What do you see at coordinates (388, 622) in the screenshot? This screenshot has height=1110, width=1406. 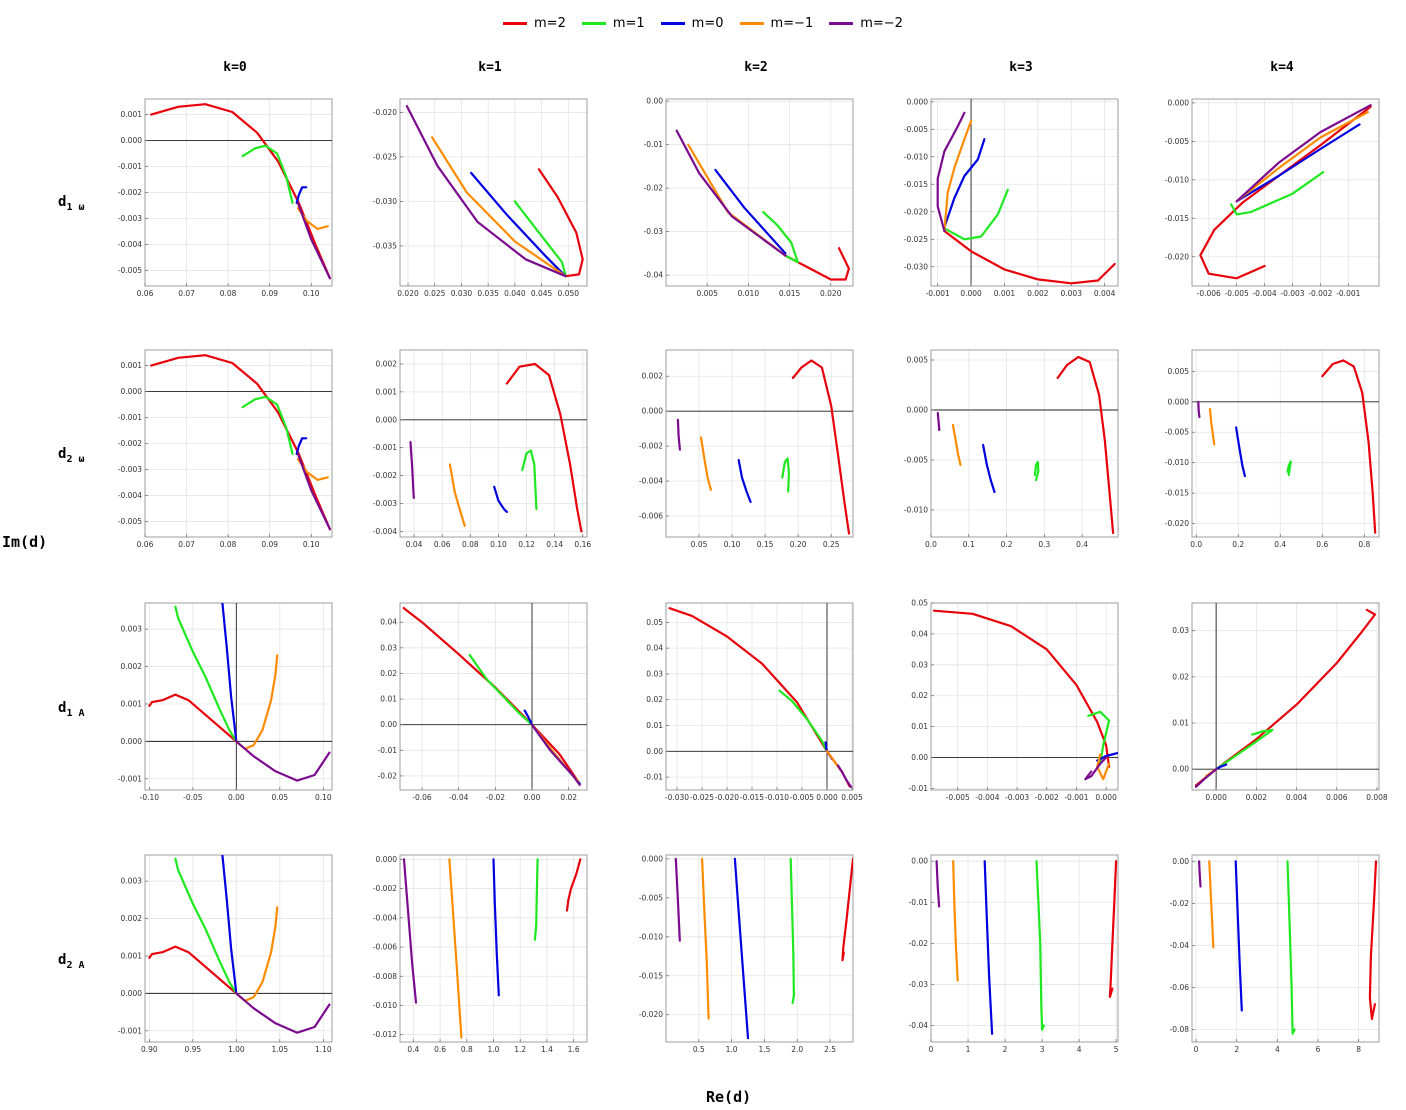 I see `y-tick-label: 0.04` at bounding box center [388, 622].